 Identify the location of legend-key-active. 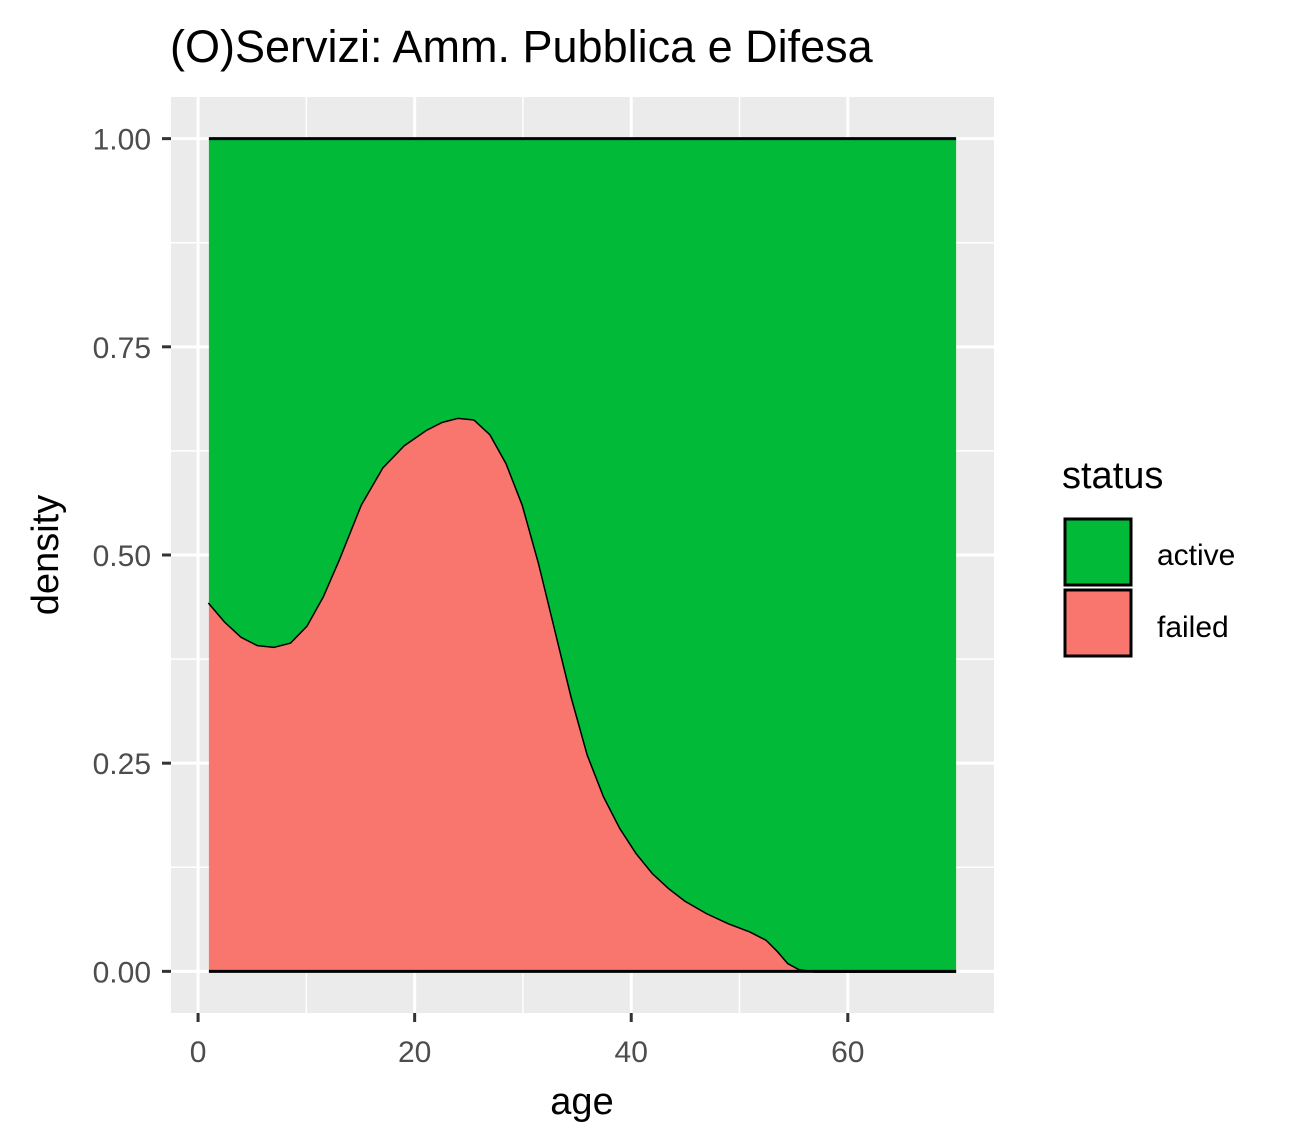
(1098, 552).